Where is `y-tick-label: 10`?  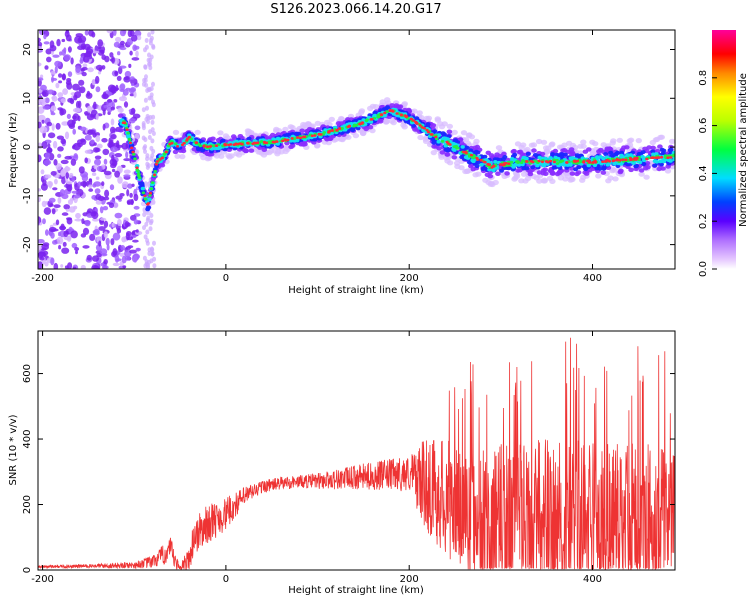 y-tick-label: 10 is located at coordinates (27, 98).